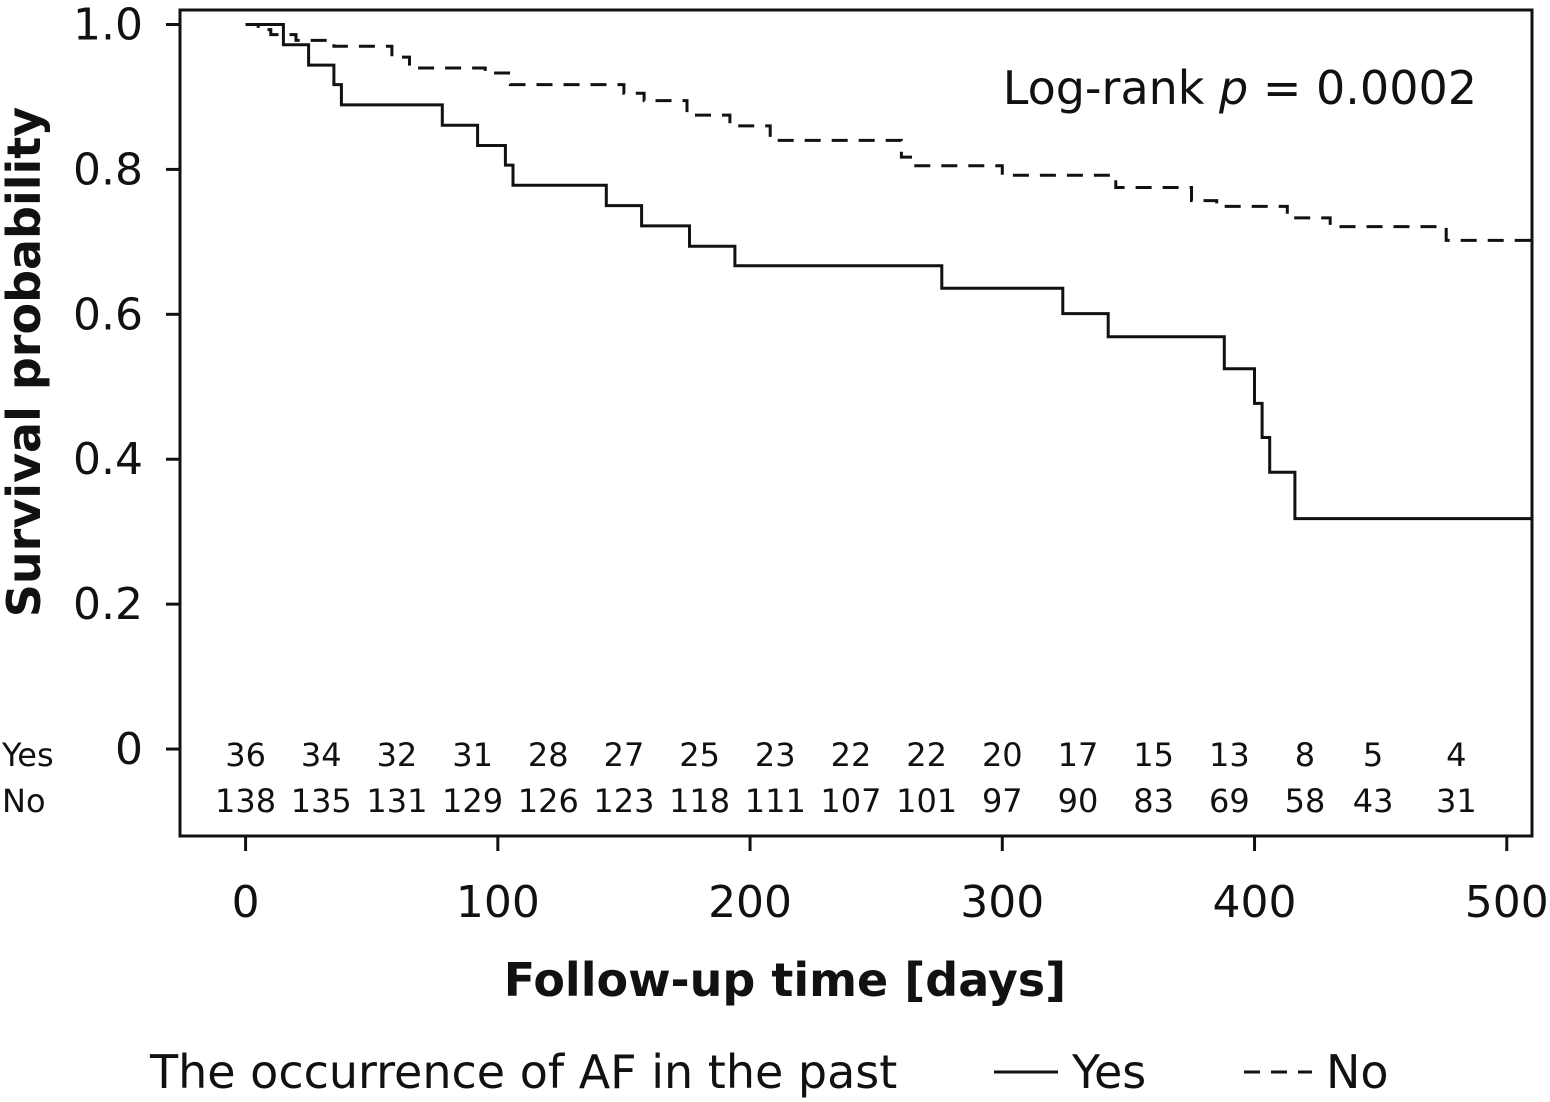 The width and height of the screenshot is (1550, 1102). Describe the element at coordinates (775, 801) in the screenshot. I see `risk-count: 111` at that location.